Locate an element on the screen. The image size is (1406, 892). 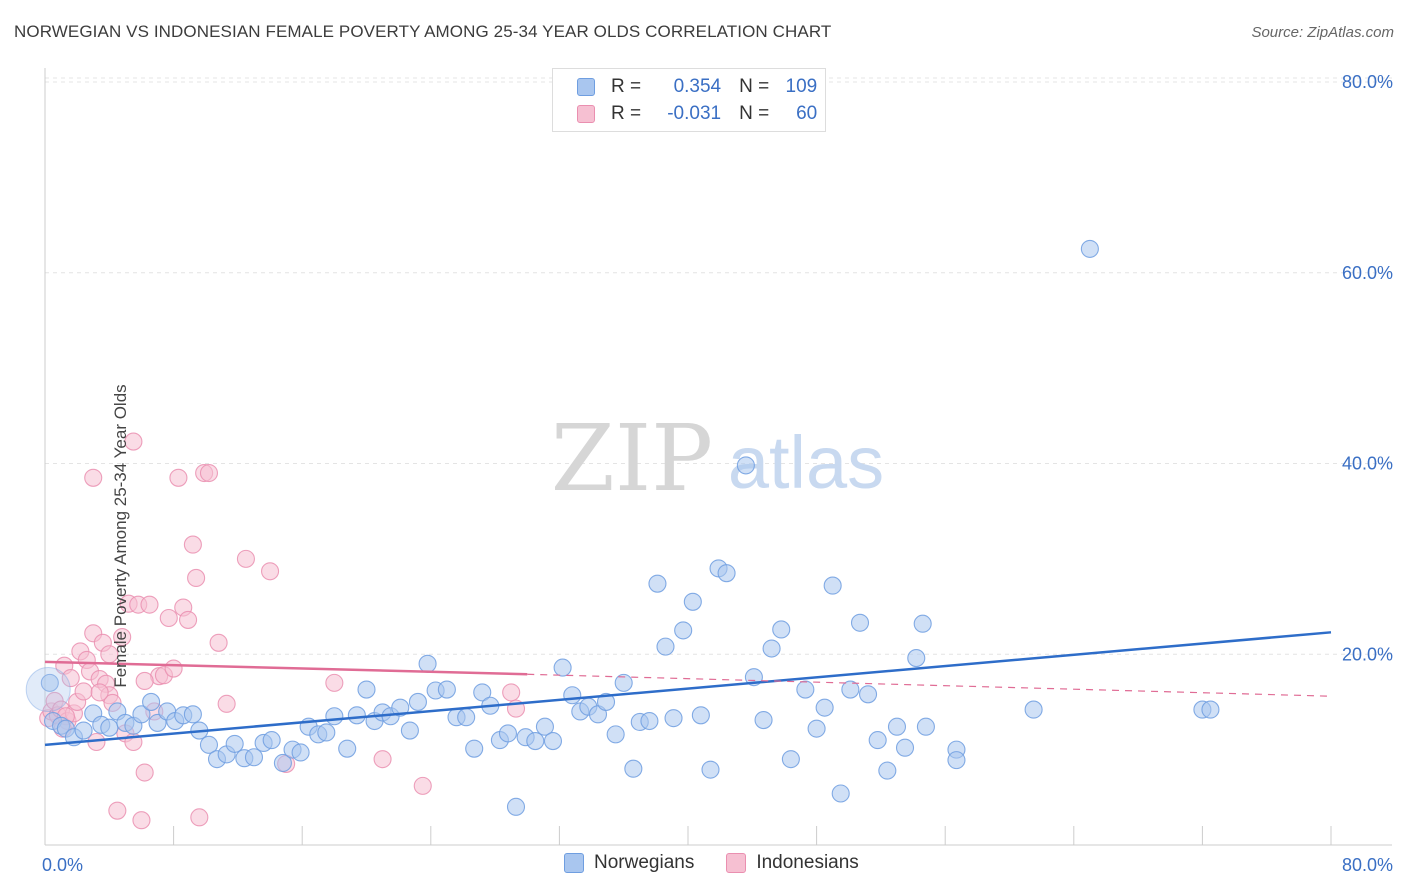
legend-row-norwegians: R = 0.354 N = 109 is located at coordinates (697, 87).